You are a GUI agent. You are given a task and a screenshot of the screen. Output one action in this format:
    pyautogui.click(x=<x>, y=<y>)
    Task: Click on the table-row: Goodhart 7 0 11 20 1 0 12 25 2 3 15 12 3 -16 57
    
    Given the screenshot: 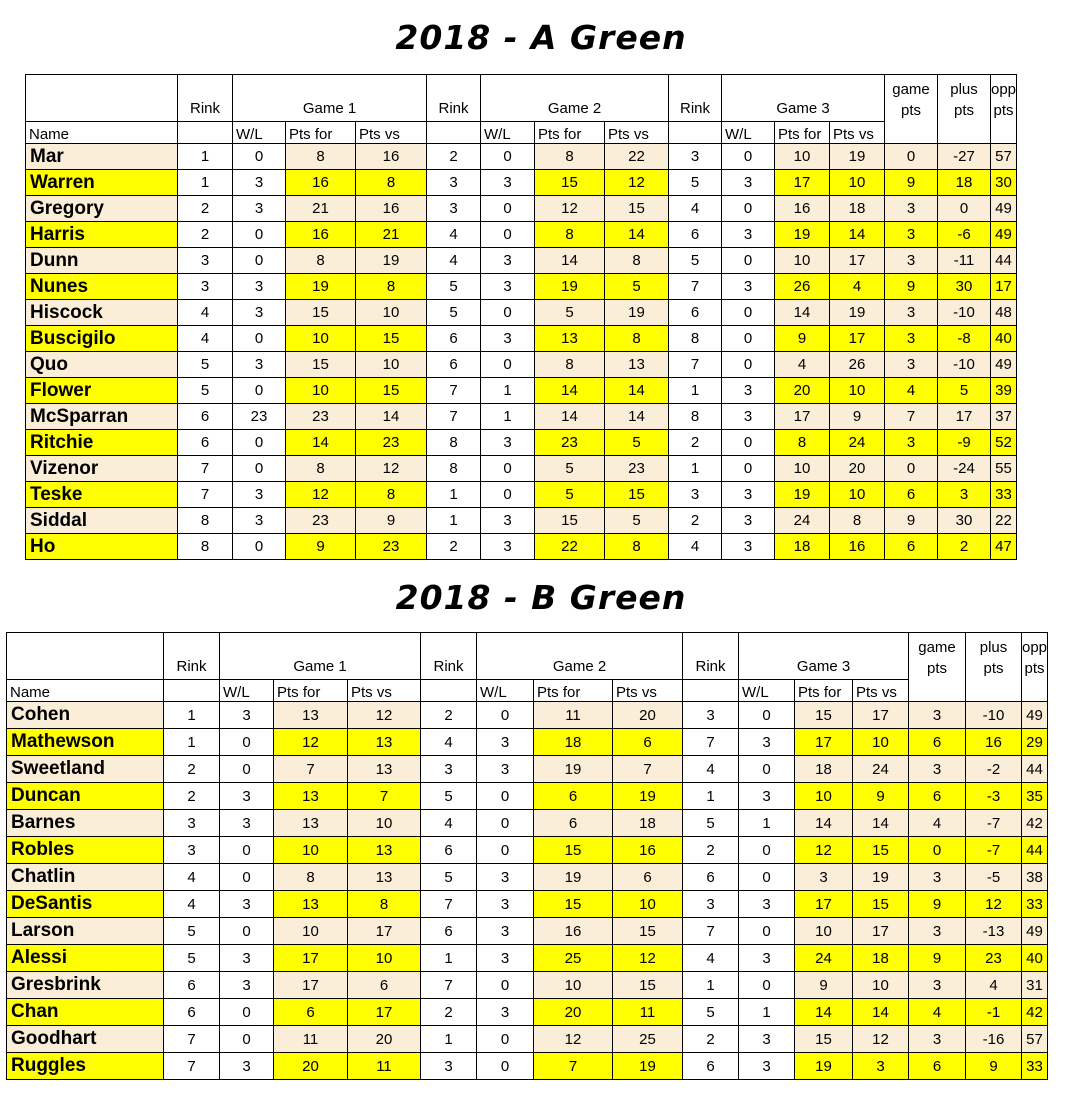 What is the action you would take?
    pyautogui.click(x=527, y=1039)
    